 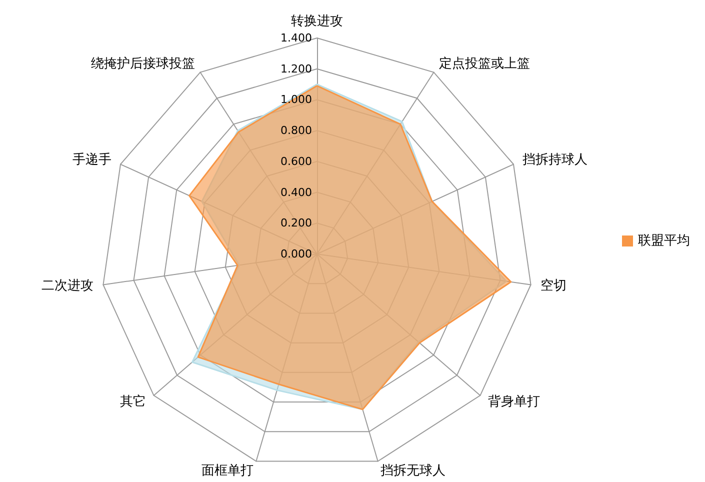 I want to click on spoke-label: 其它, so click(x=133, y=402).